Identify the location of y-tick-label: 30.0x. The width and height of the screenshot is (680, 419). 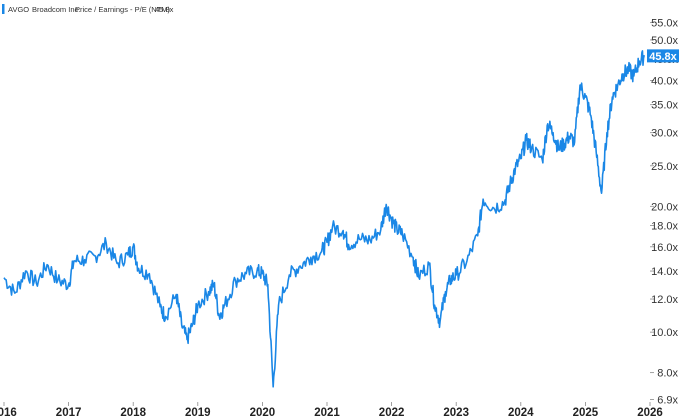
(664, 134).